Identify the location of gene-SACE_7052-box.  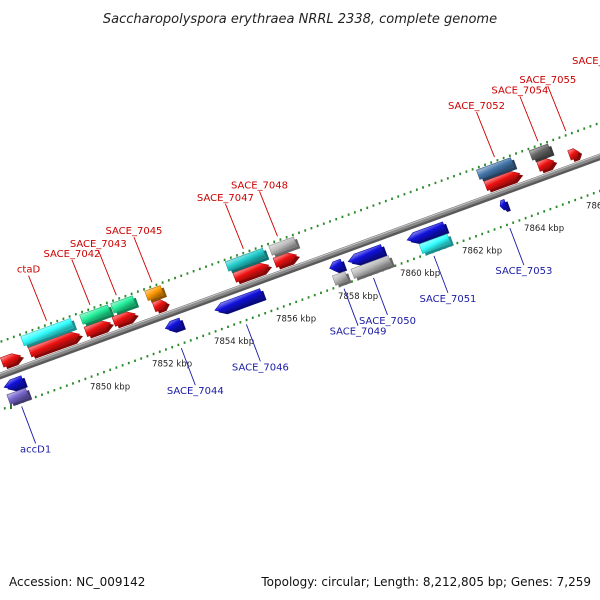
(497, 170).